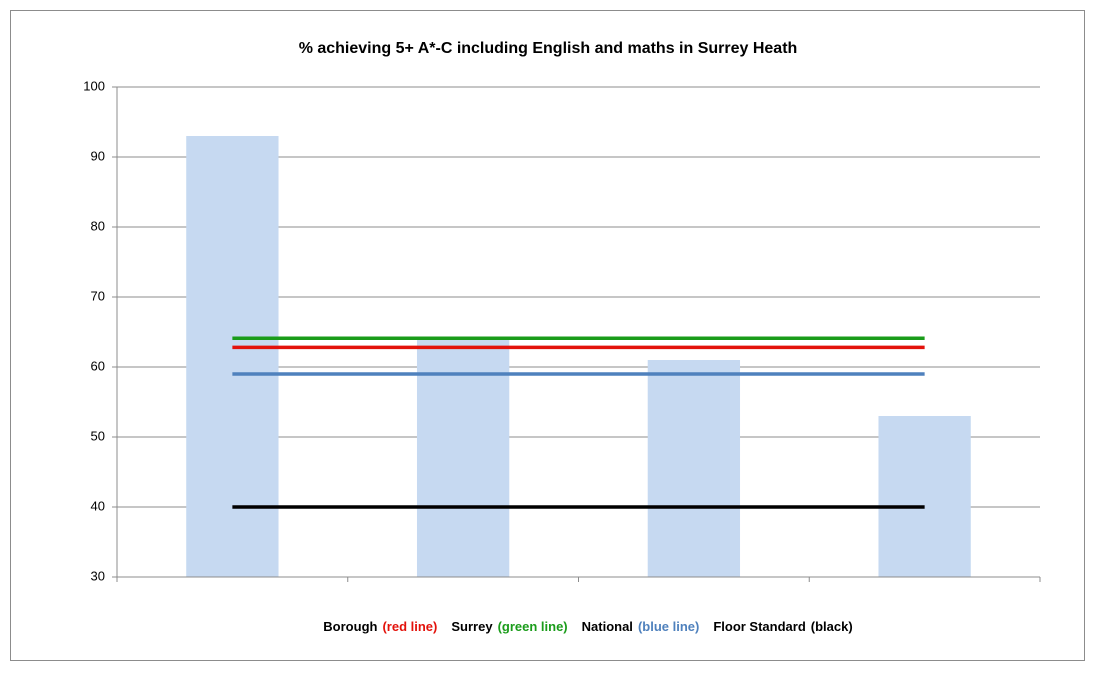 The image size is (1096, 677). What do you see at coordinates (832, 626) in the screenshot?
I see `legend-label: (black)` at bounding box center [832, 626].